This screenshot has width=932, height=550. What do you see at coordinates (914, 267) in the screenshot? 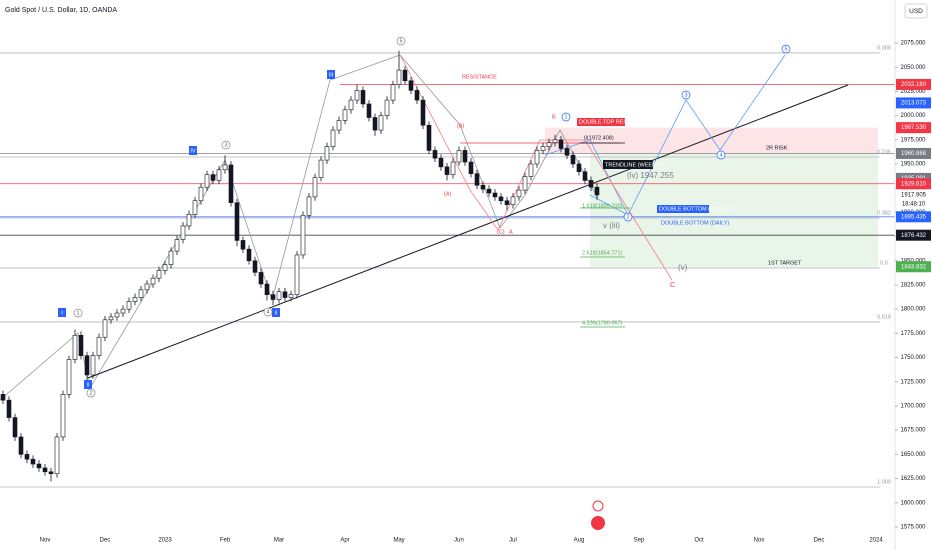
I see `price-tag-label: 1843.832` at bounding box center [914, 267].